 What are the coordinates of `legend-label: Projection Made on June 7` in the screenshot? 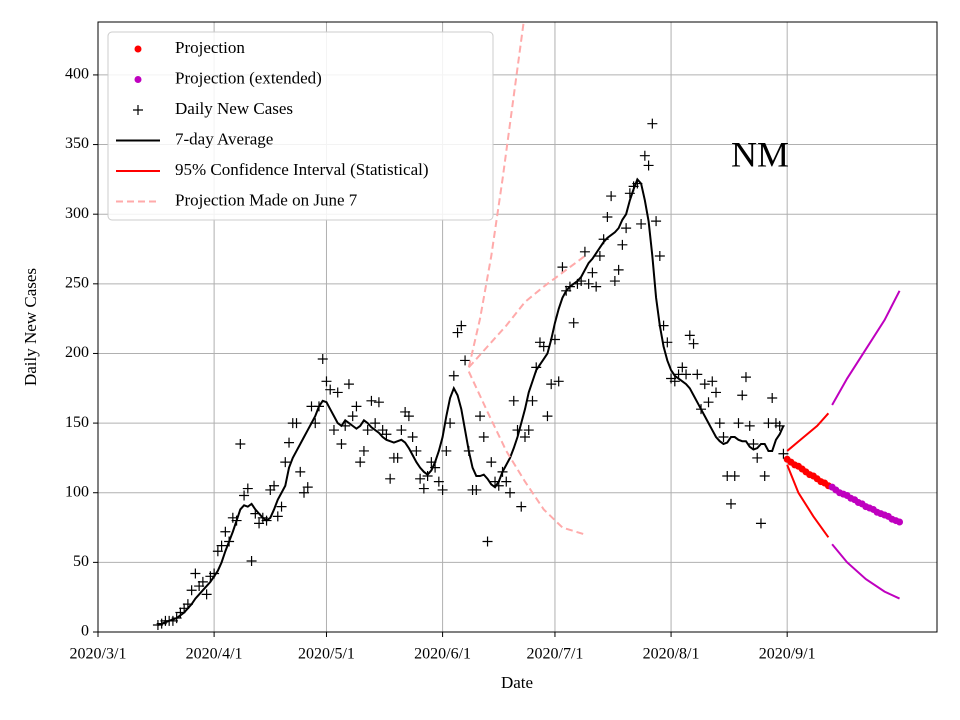 It's located at (266, 199).